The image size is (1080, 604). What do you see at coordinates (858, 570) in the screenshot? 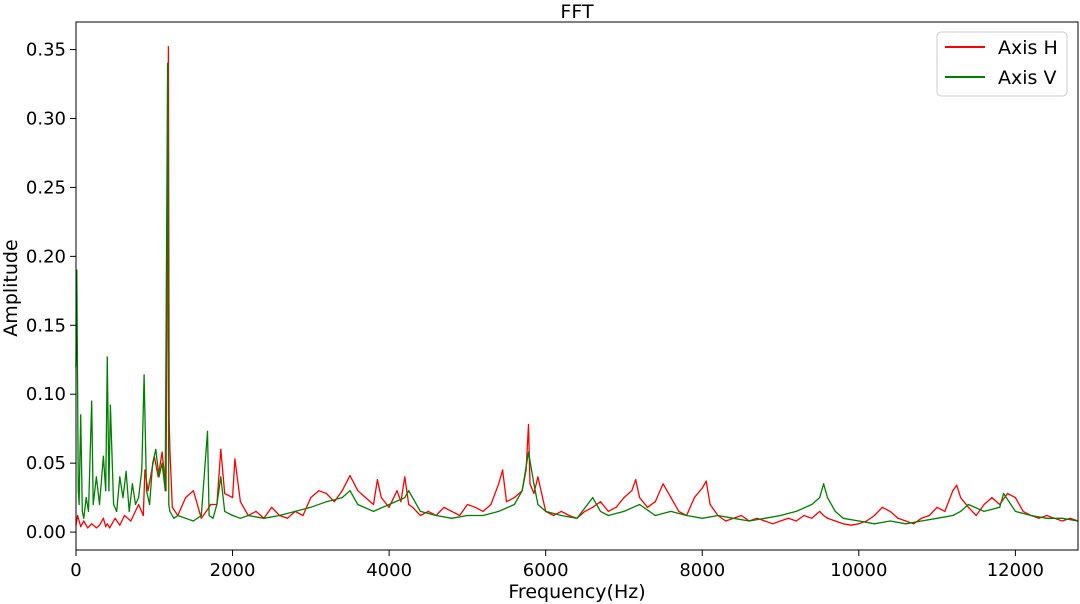
I see `x-tick-label: 10000` at bounding box center [858, 570].